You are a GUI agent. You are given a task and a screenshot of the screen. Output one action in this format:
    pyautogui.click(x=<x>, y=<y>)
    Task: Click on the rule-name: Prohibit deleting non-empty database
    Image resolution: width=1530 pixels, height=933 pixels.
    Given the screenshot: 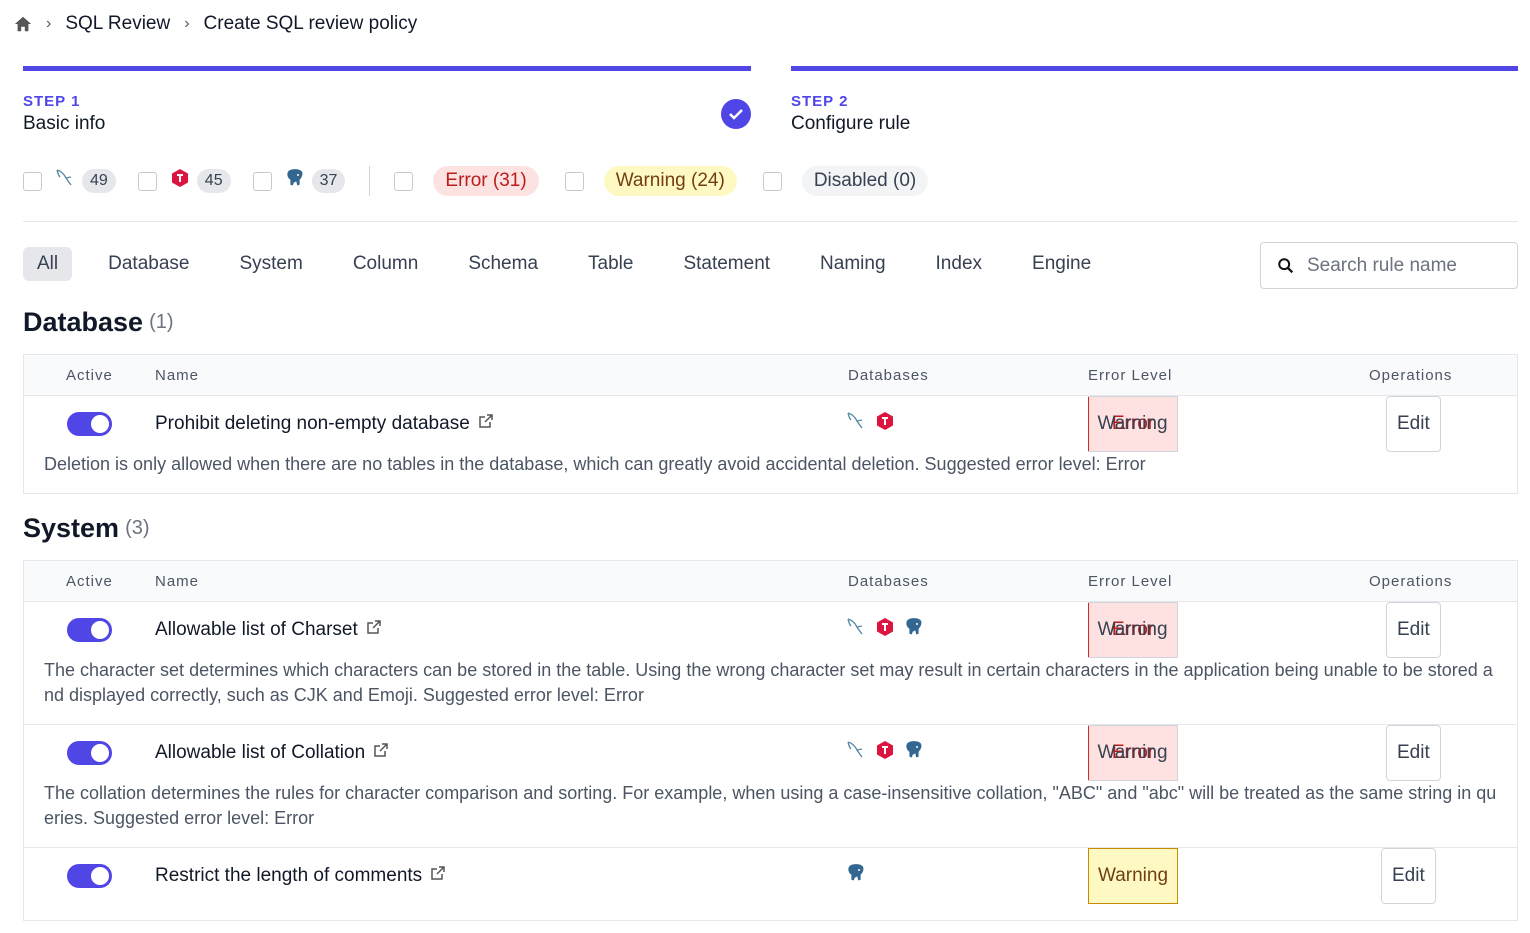 What is the action you would take?
    pyautogui.click(x=312, y=423)
    